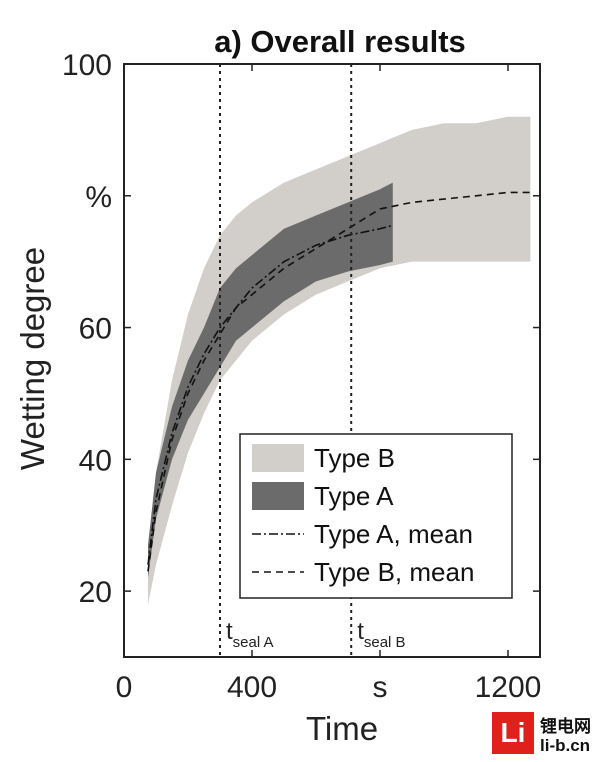 Image resolution: width=607 pixels, height=762 pixels. Describe the element at coordinates (98, 197) in the screenshot. I see `y-tick-label: %` at that location.